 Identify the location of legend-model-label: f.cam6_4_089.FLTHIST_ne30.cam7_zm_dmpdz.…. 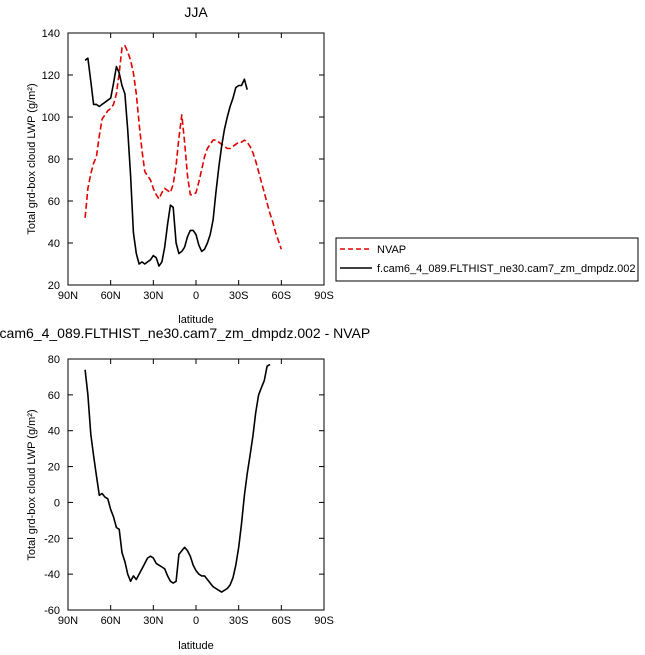
(506, 269).